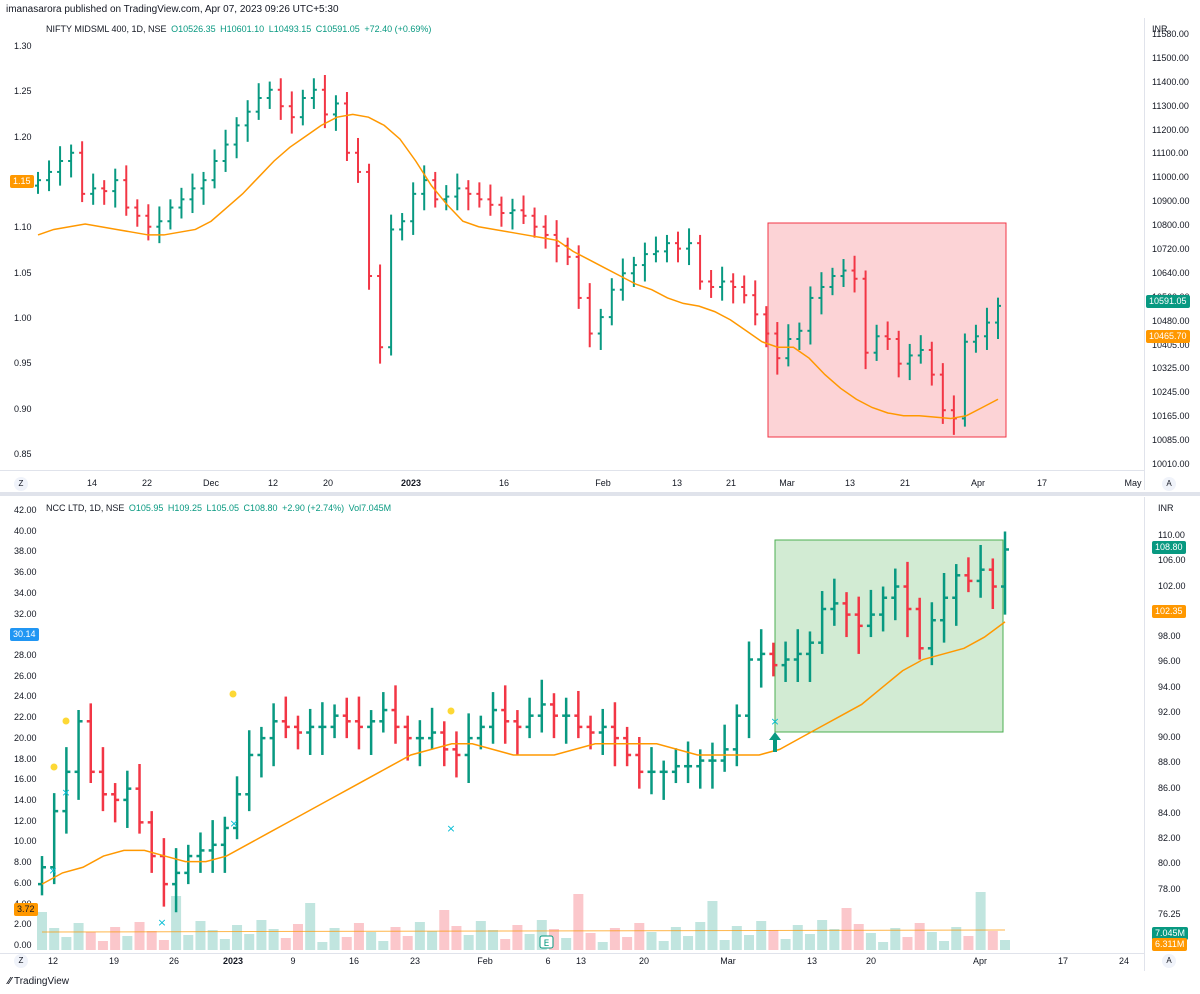 The image size is (1200, 994). Describe the element at coordinates (1169, 961) in the screenshot. I see `bottom-auto-scale-button: A` at that location.